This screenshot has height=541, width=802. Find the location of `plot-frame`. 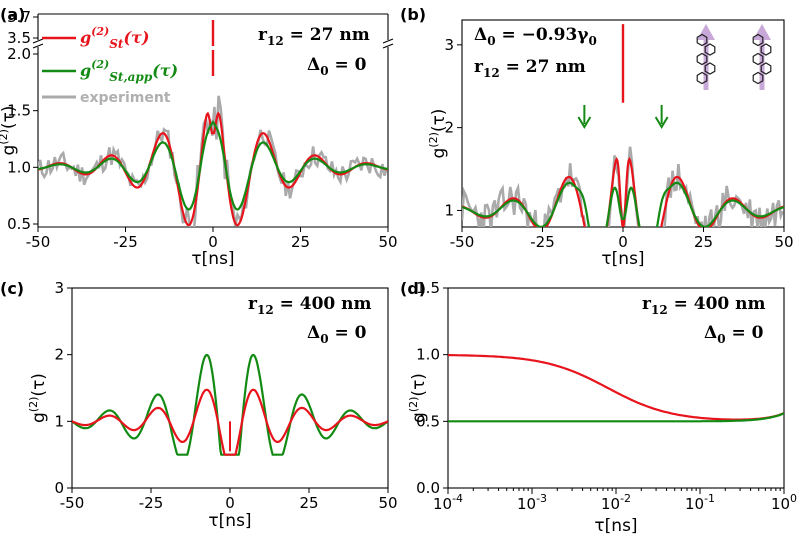

plot-frame is located at coordinates (230, 388).